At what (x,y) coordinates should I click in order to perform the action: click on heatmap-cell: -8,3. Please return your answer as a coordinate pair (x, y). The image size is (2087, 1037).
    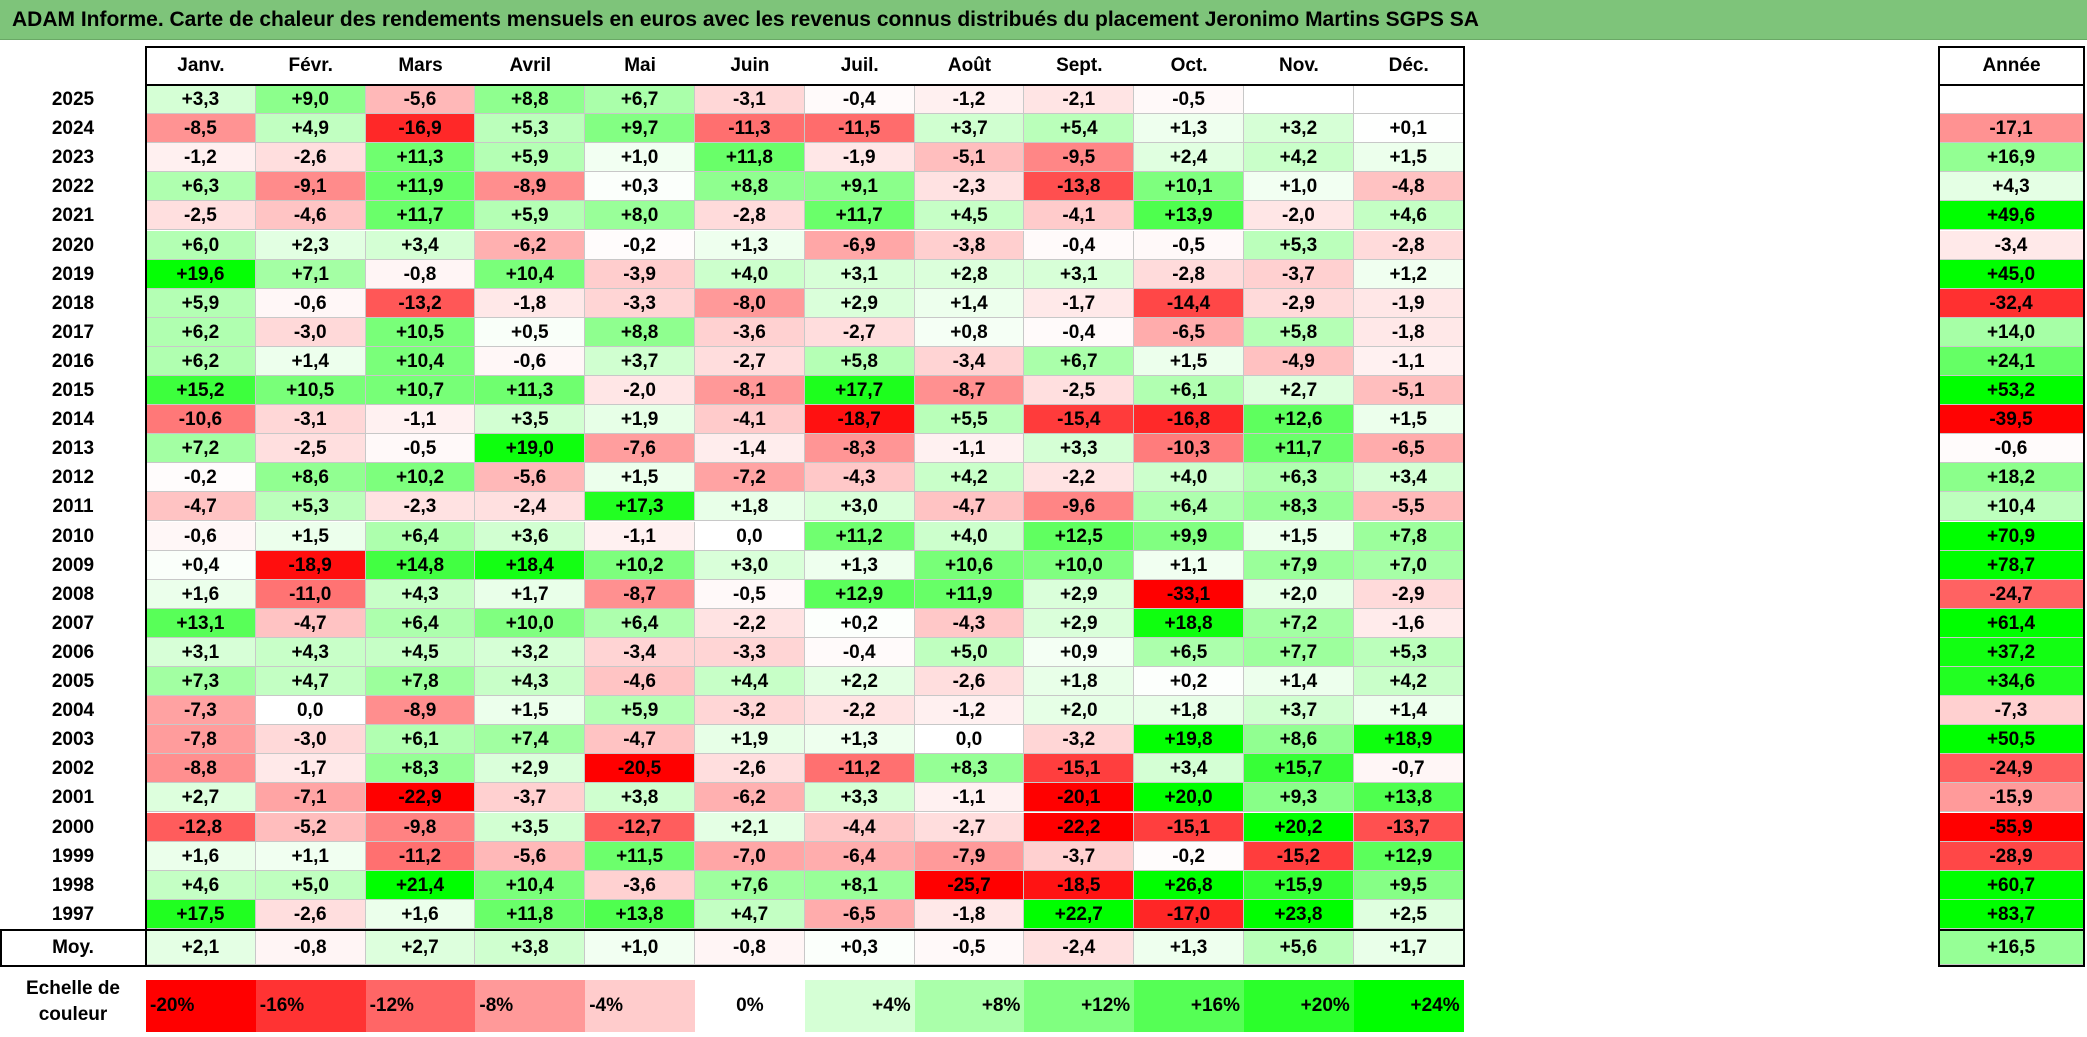
    Looking at the image, I should click on (859, 449).